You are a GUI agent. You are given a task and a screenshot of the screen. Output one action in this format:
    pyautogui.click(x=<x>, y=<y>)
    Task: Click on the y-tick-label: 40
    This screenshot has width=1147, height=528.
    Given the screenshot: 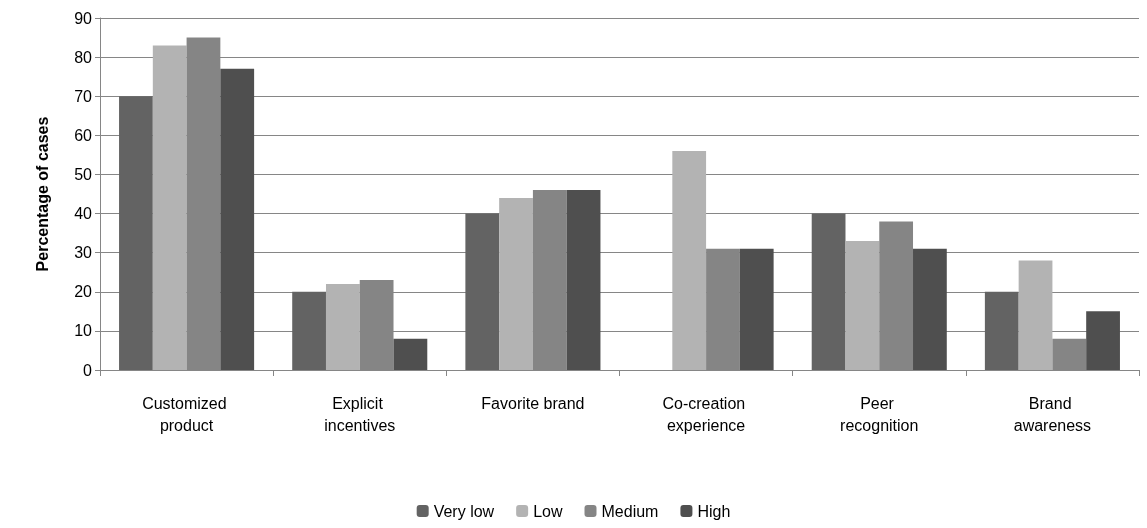 What is the action you would take?
    pyautogui.click(x=83, y=214)
    